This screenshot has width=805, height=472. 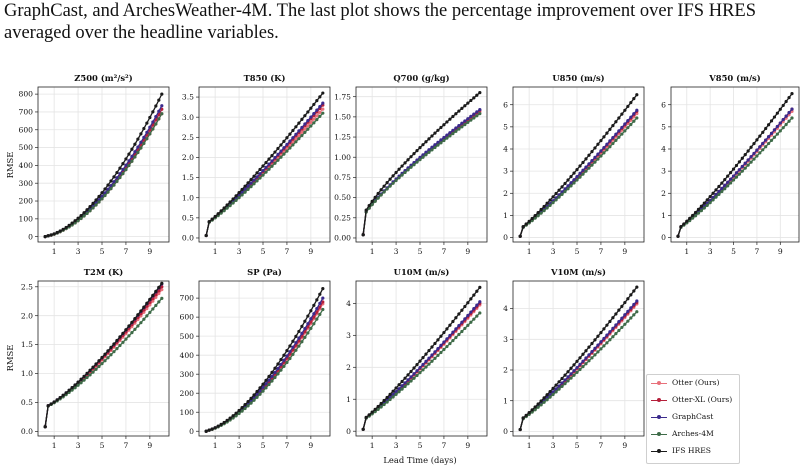 I want to click on panel-title: SP (Pa), so click(x=264, y=272).